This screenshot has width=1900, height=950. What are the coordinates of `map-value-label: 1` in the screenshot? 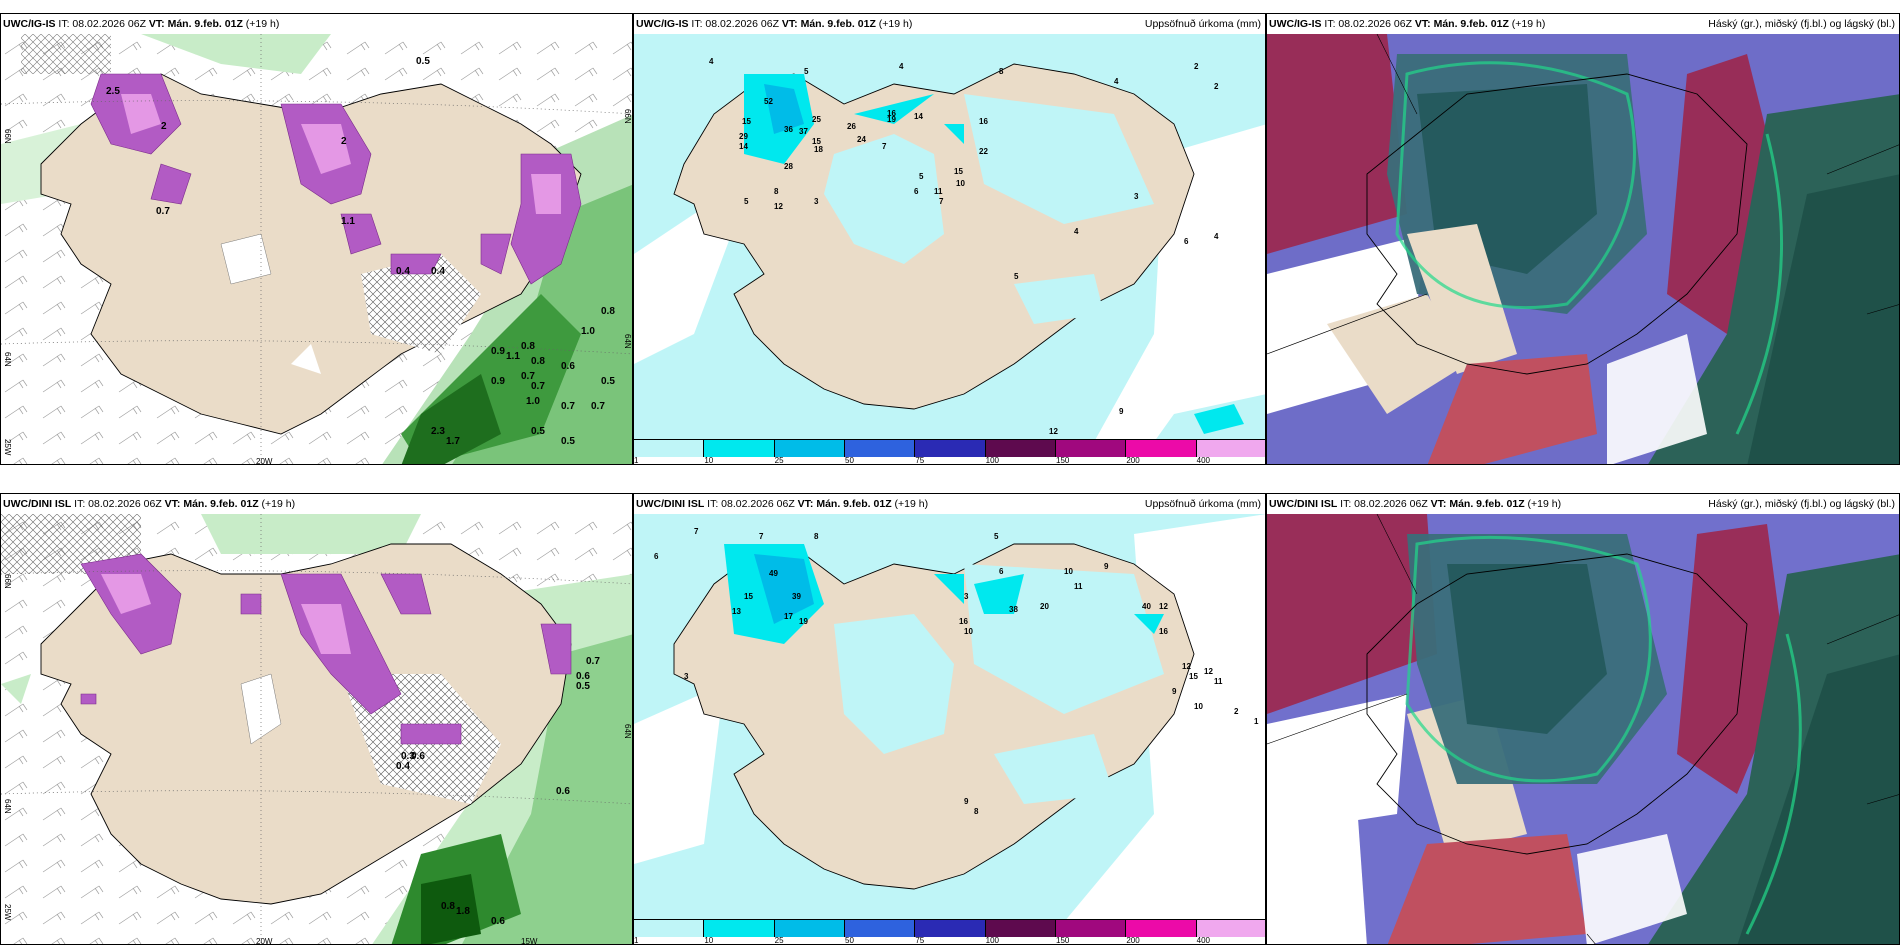 It's located at (1256, 721).